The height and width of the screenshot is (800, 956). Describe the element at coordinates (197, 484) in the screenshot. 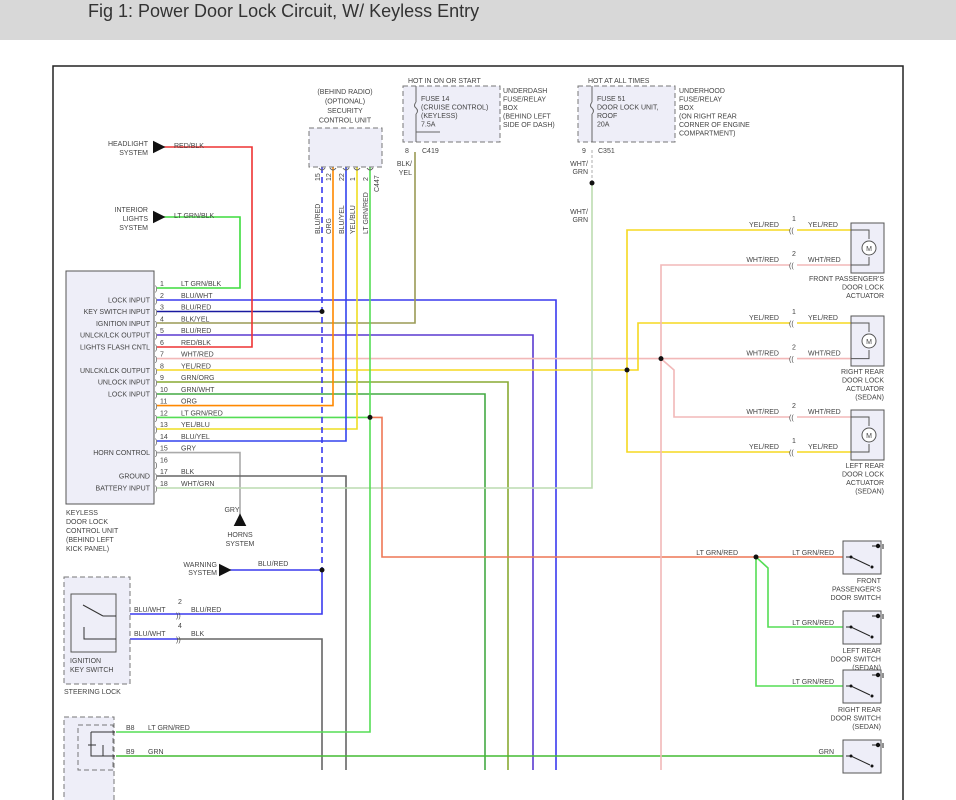

I see `wire-color-label: WHT/GRN` at that location.